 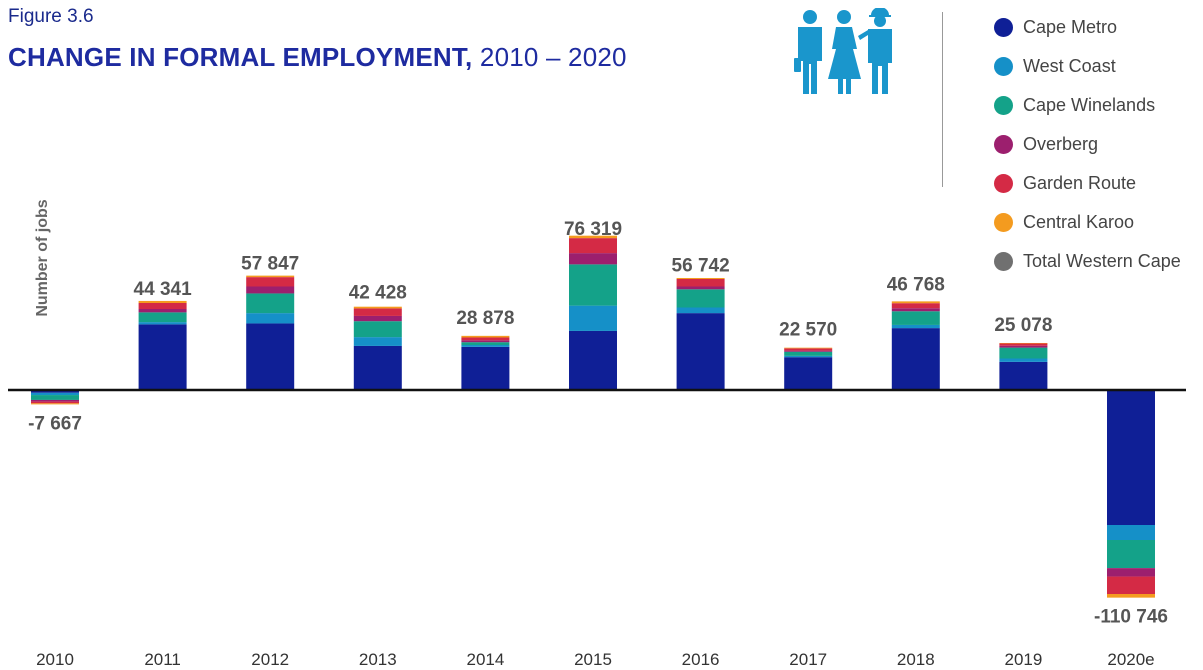 What do you see at coordinates (163, 289) in the screenshot?
I see `total-label-2011: 44 341` at bounding box center [163, 289].